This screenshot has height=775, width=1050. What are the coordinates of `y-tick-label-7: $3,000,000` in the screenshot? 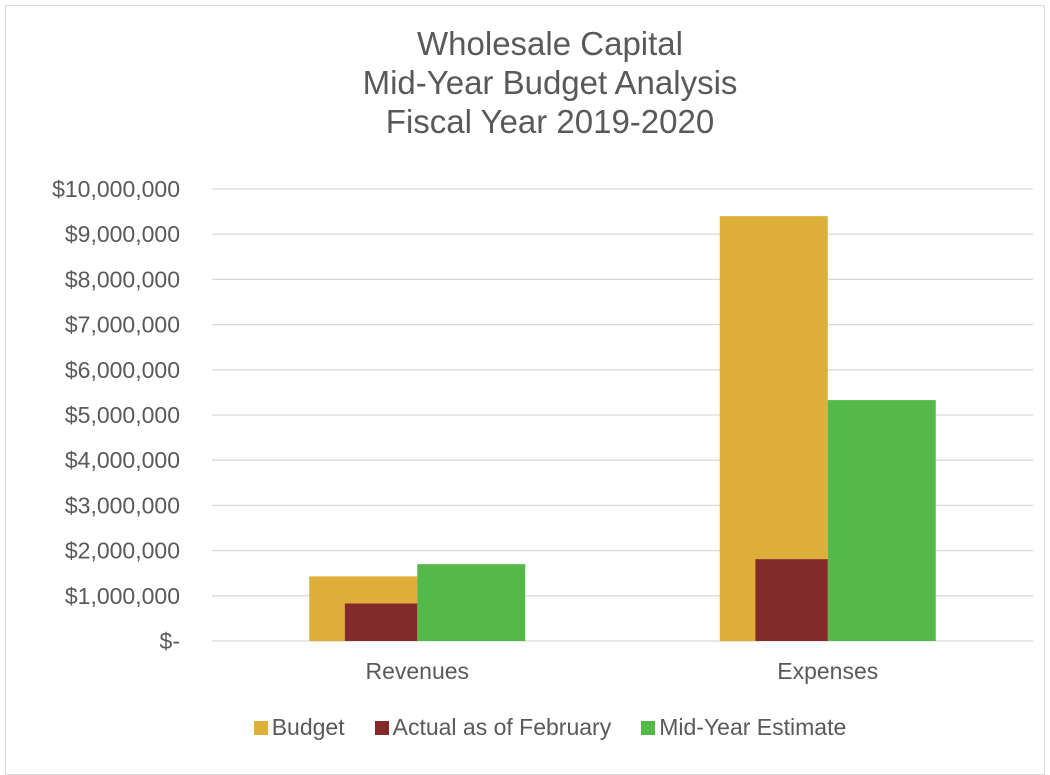 It's located at (122, 505).